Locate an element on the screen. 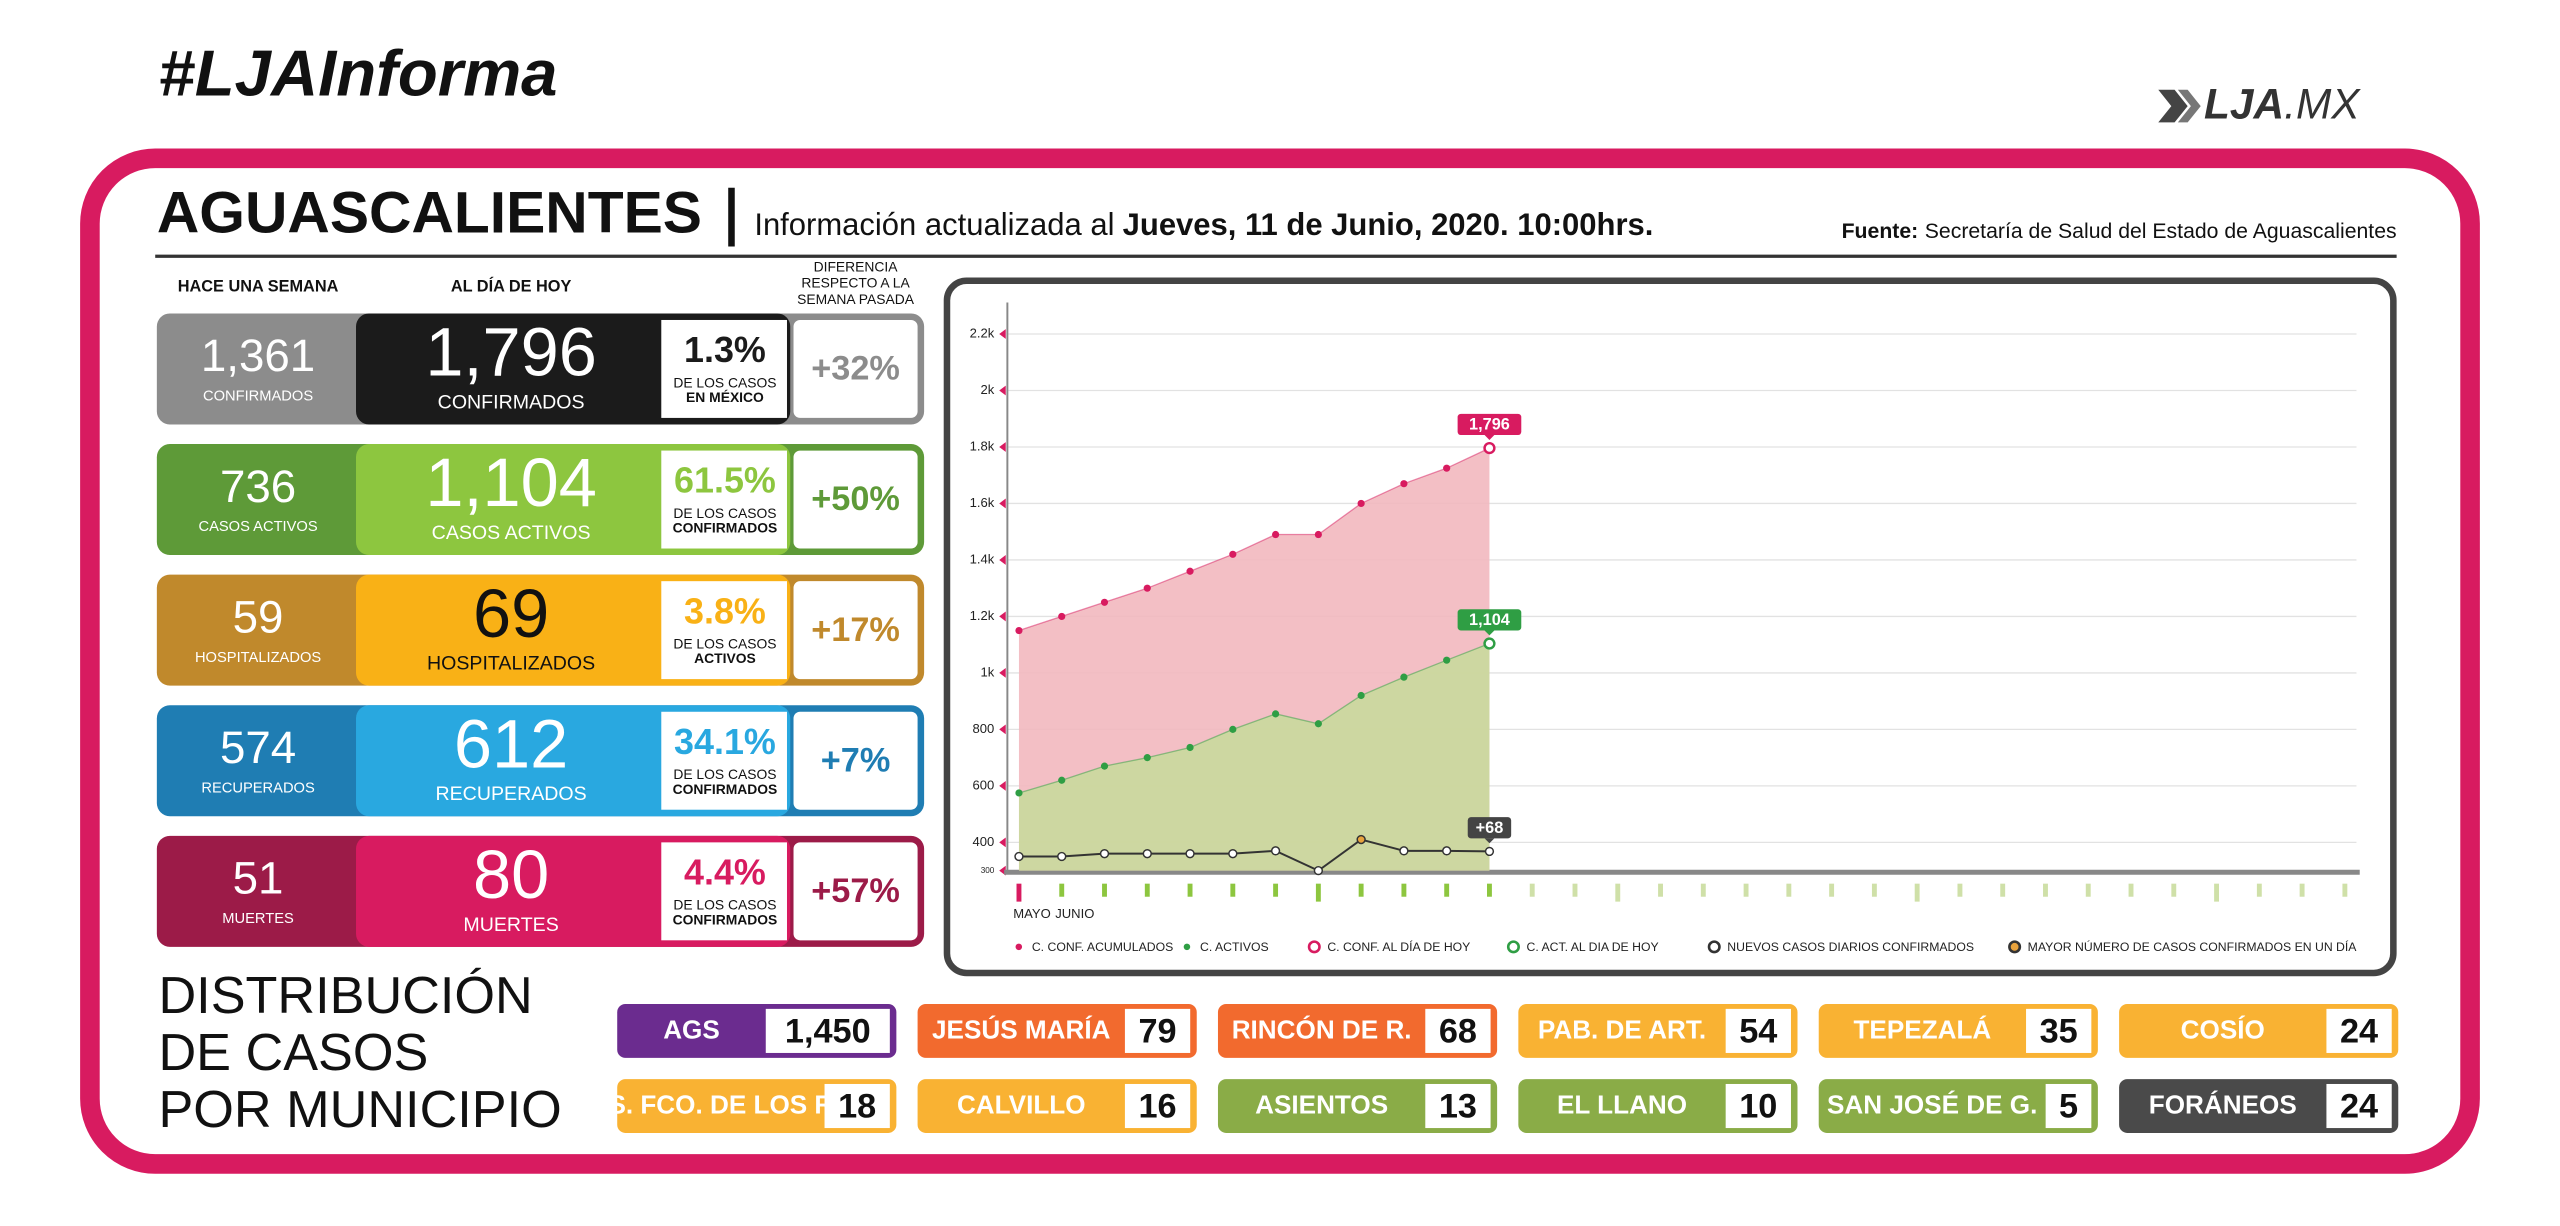 The height and width of the screenshot is (1226, 2560). today-value: 69 is located at coordinates (511, 613).